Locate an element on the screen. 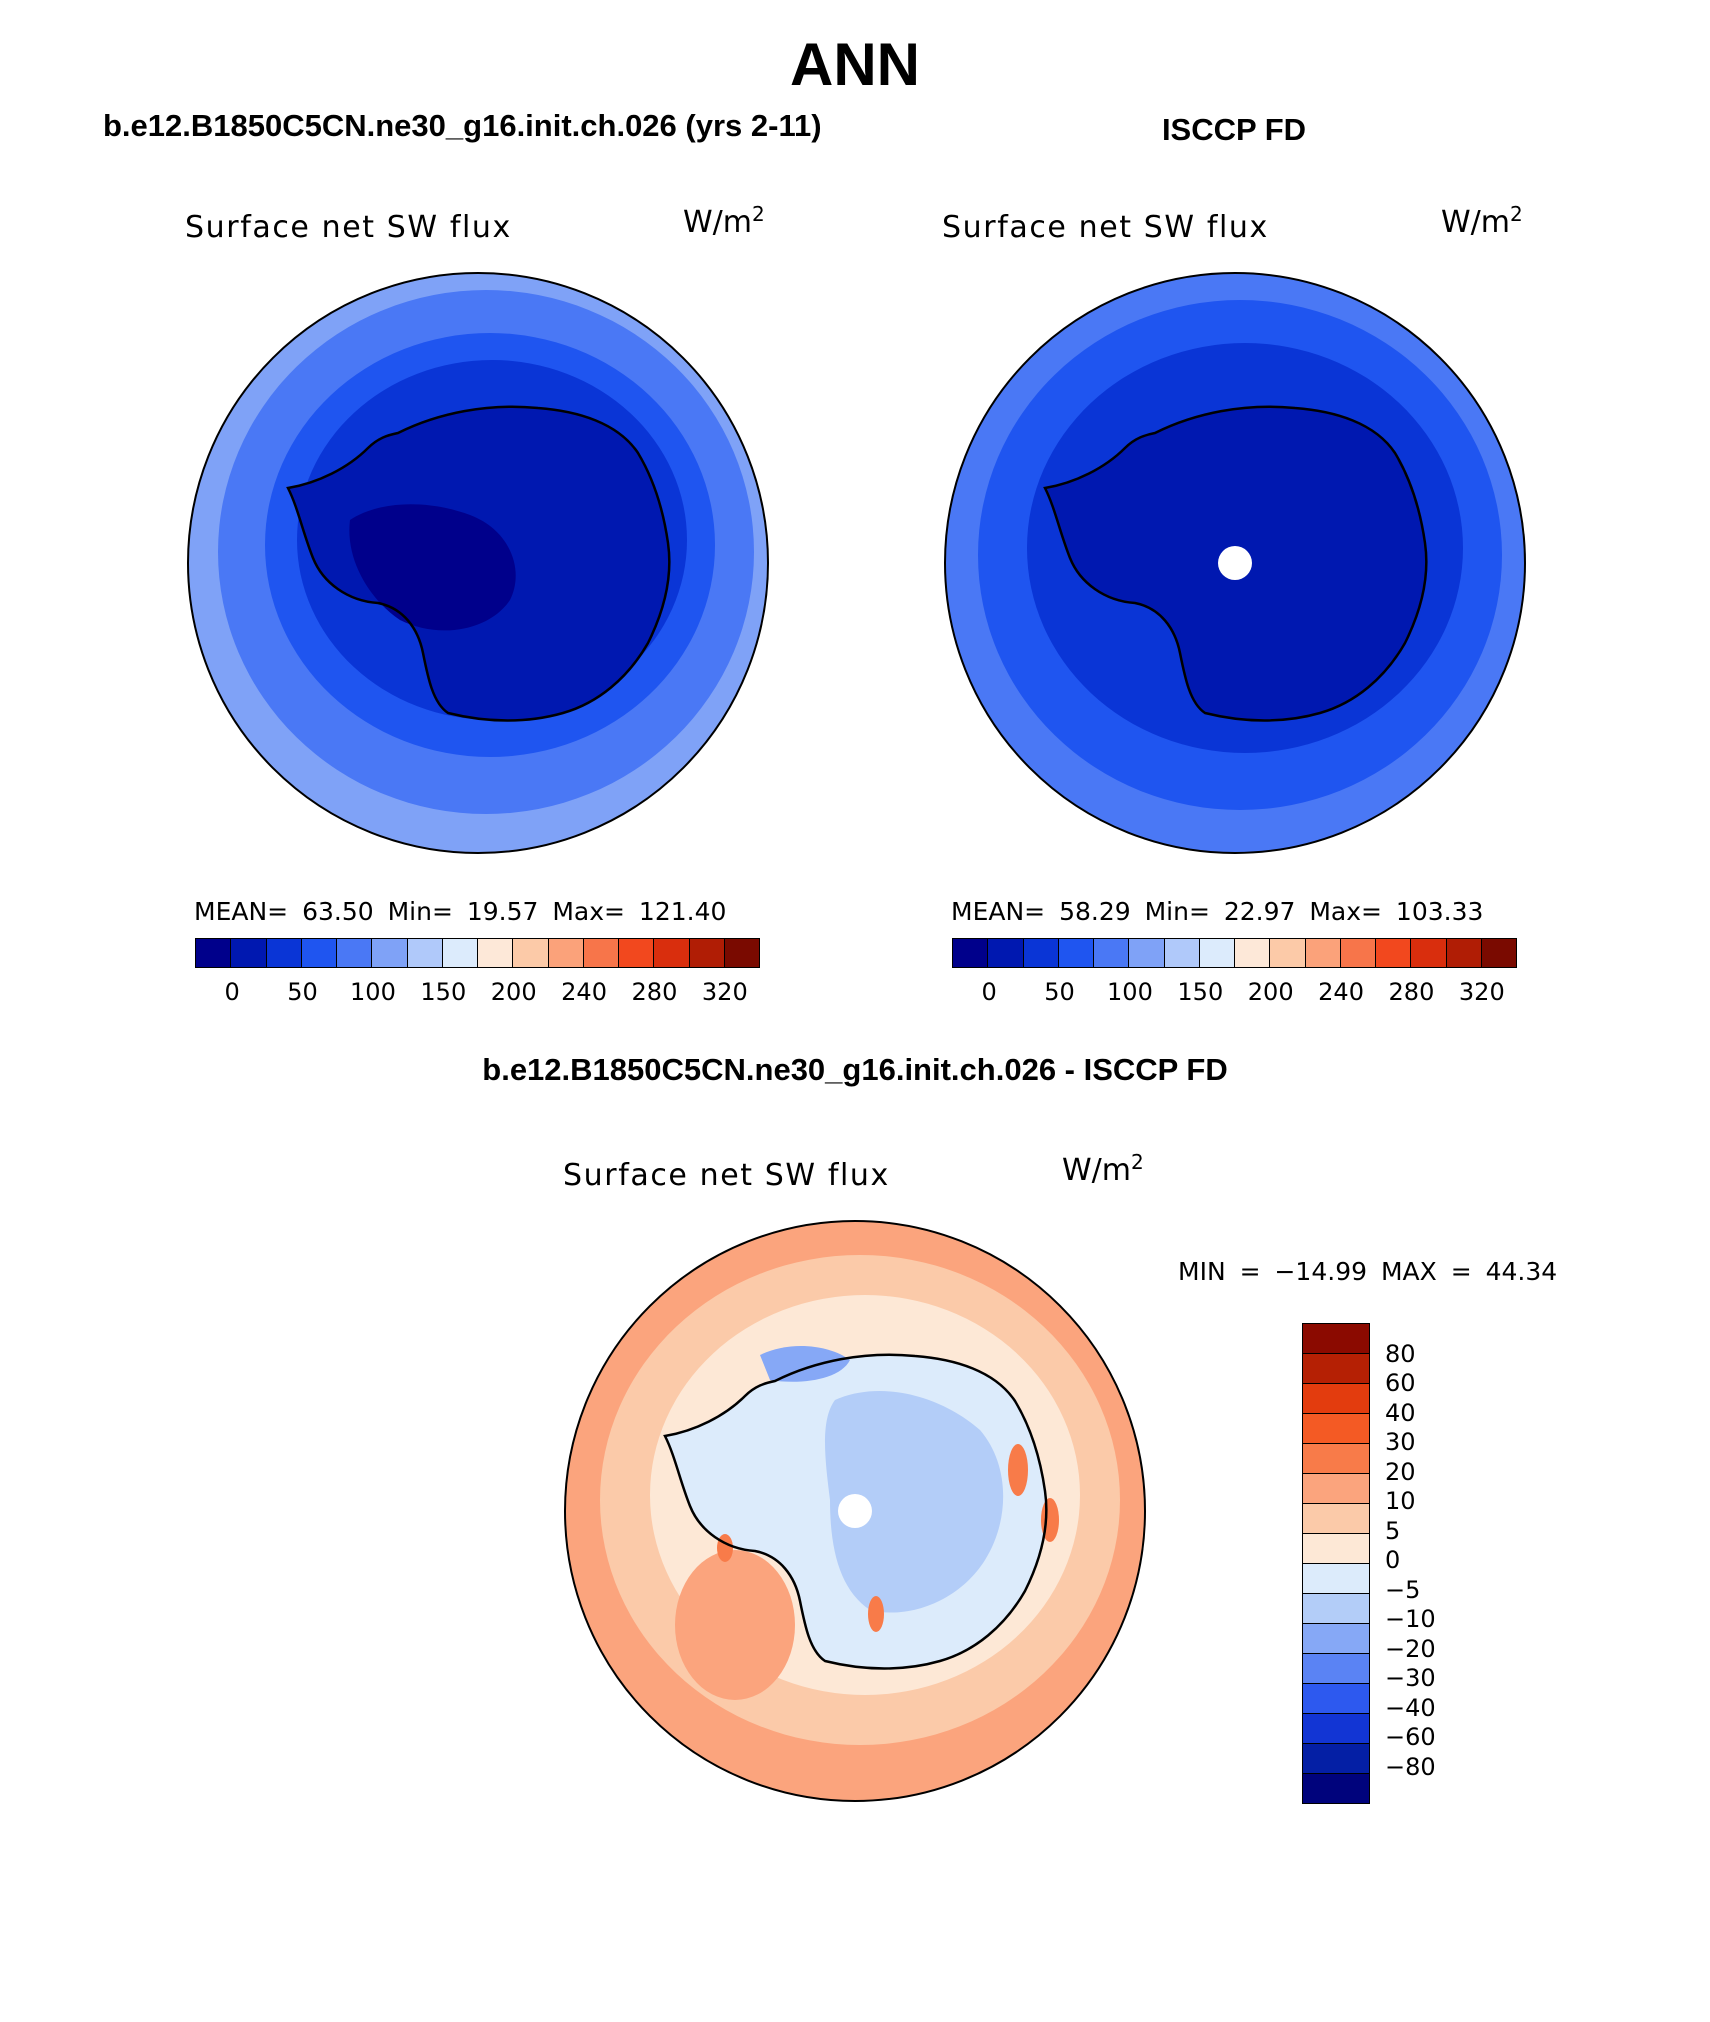 This screenshot has height=2022, width=1710. difference-variable-label: Surface net SW flux is located at coordinates (726, 1175).